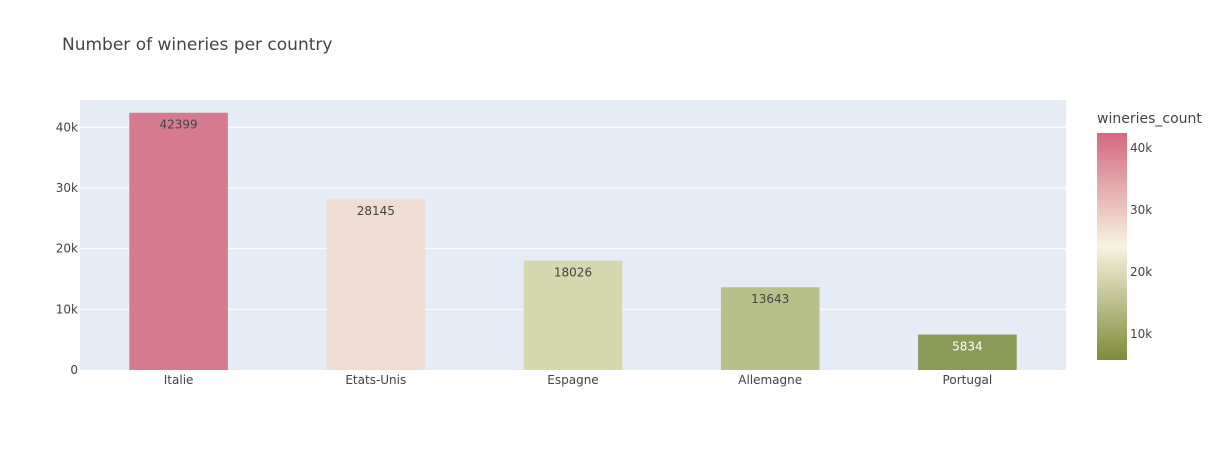  Describe the element at coordinates (1141, 272) in the screenshot. I see `colorbar-tick-label: 20k` at that location.